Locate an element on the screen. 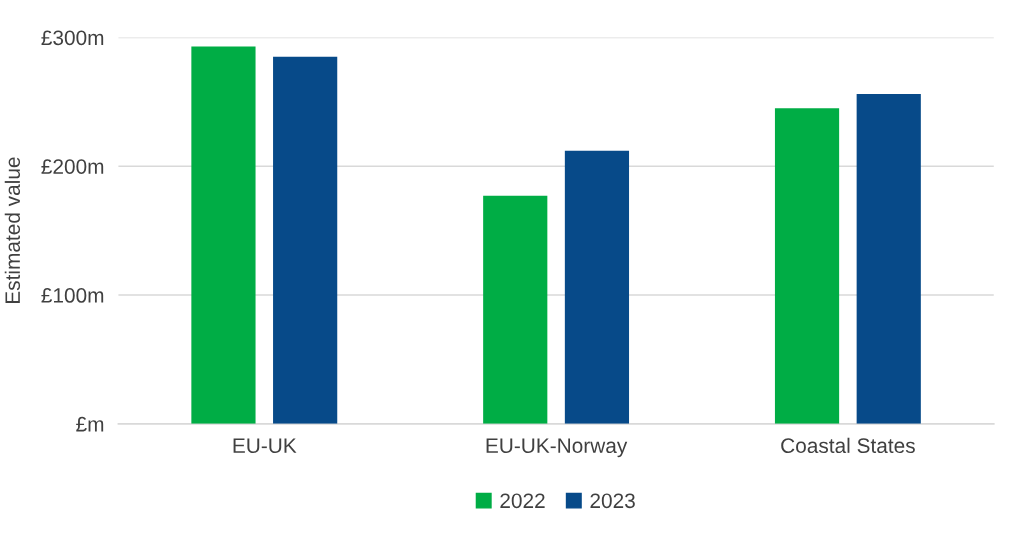  y-tick-label: £m is located at coordinates (90, 424).